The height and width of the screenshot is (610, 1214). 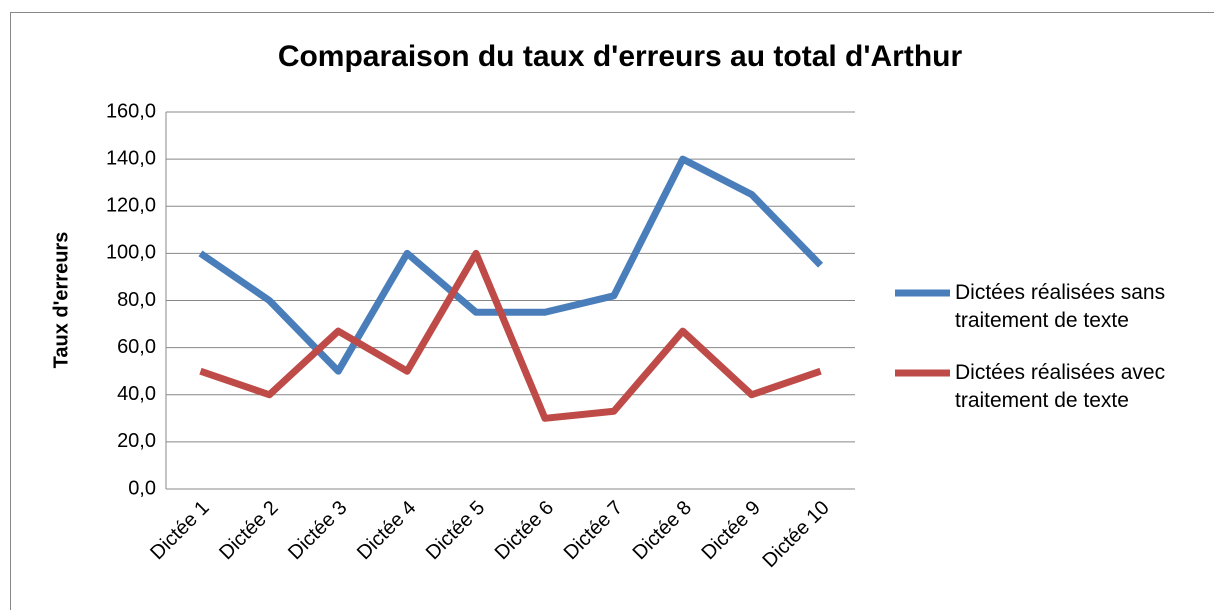 I want to click on y-tick-label: 0,0, so click(x=142, y=488).